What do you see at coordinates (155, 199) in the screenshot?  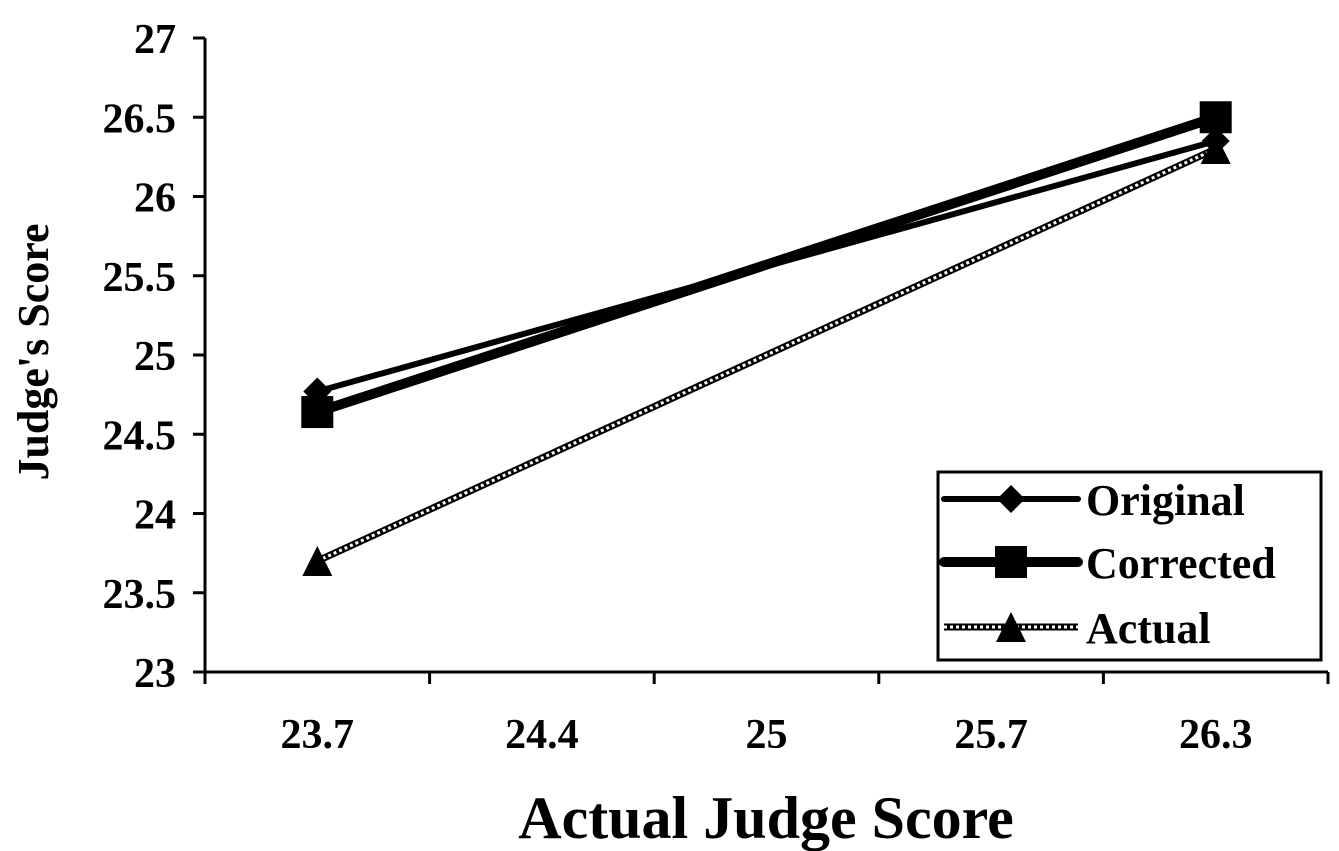 I see `y-tick-label: 26` at bounding box center [155, 199].